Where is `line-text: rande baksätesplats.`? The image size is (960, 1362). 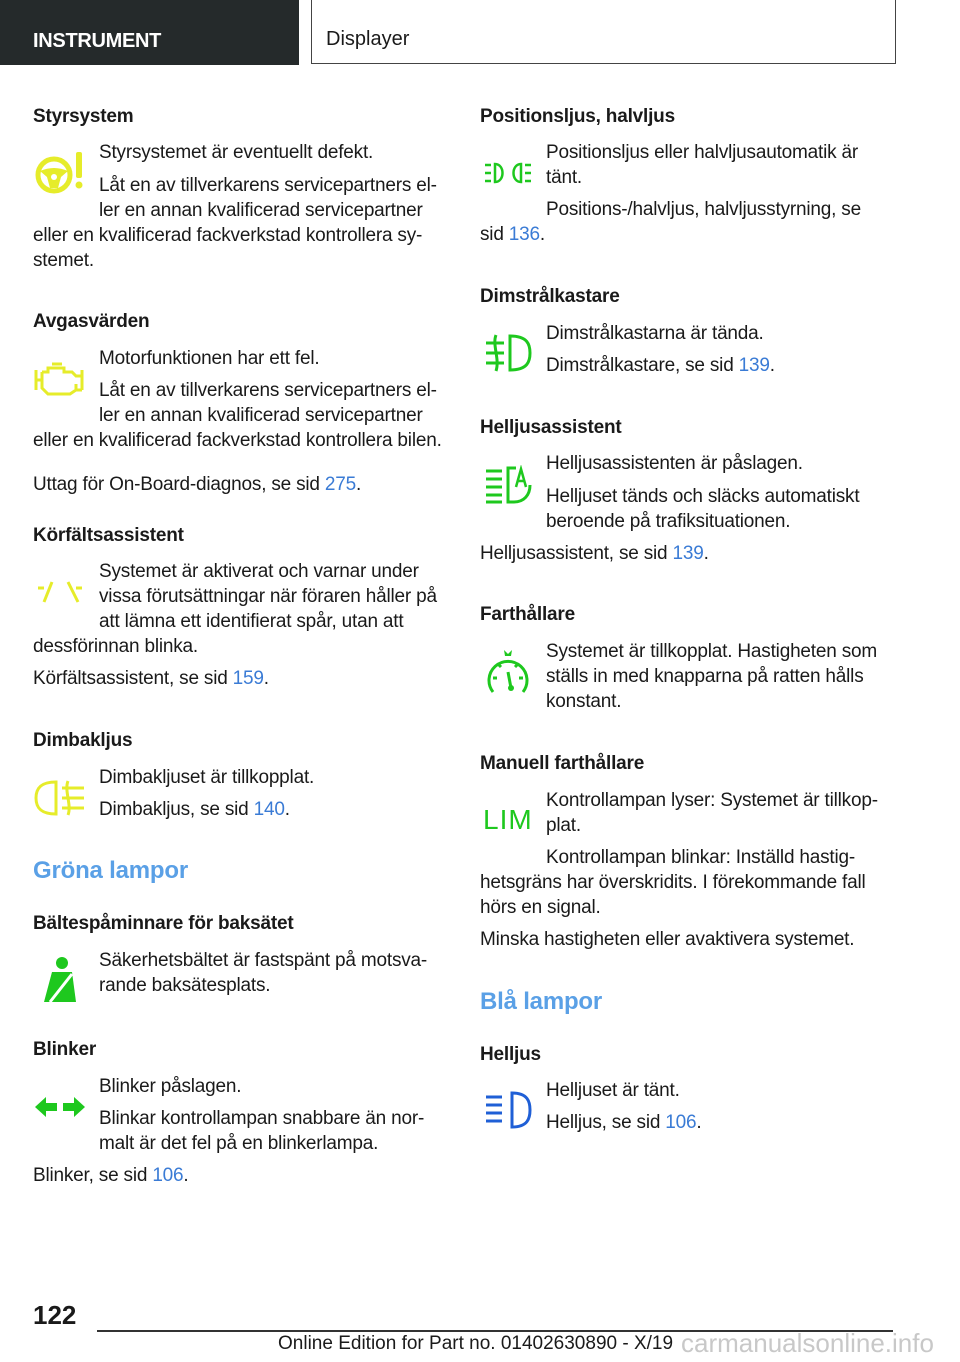
line-text: rande baksätesplats. is located at coordinates (185, 985).